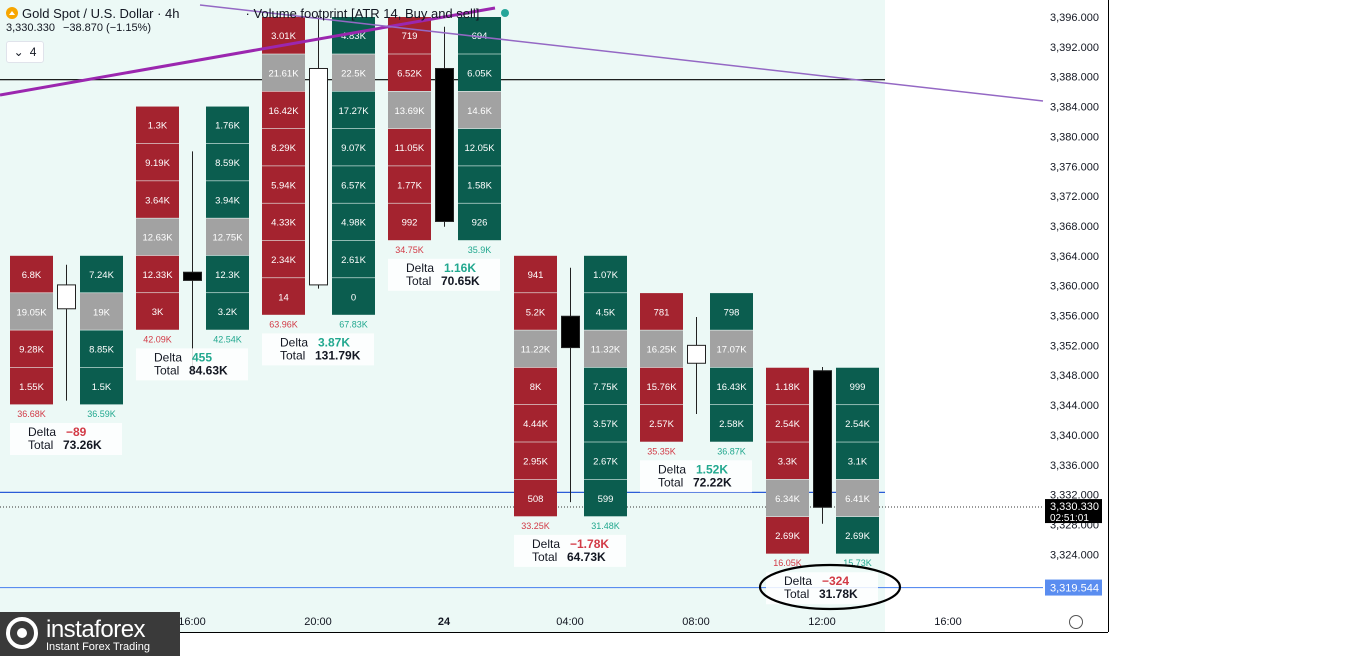 This screenshot has height=656, width=1358. What do you see at coordinates (605, 526) in the screenshot?
I see `buy-total-label: 31.48K` at bounding box center [605, 526].